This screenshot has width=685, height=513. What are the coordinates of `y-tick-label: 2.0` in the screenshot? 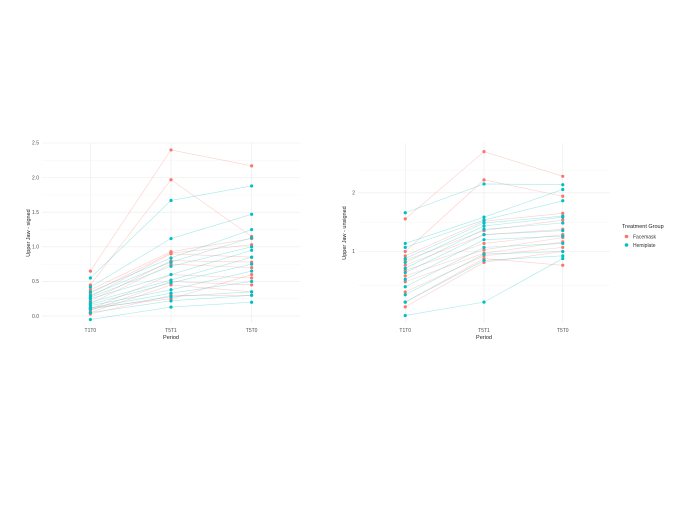 It's located at (35, 178).